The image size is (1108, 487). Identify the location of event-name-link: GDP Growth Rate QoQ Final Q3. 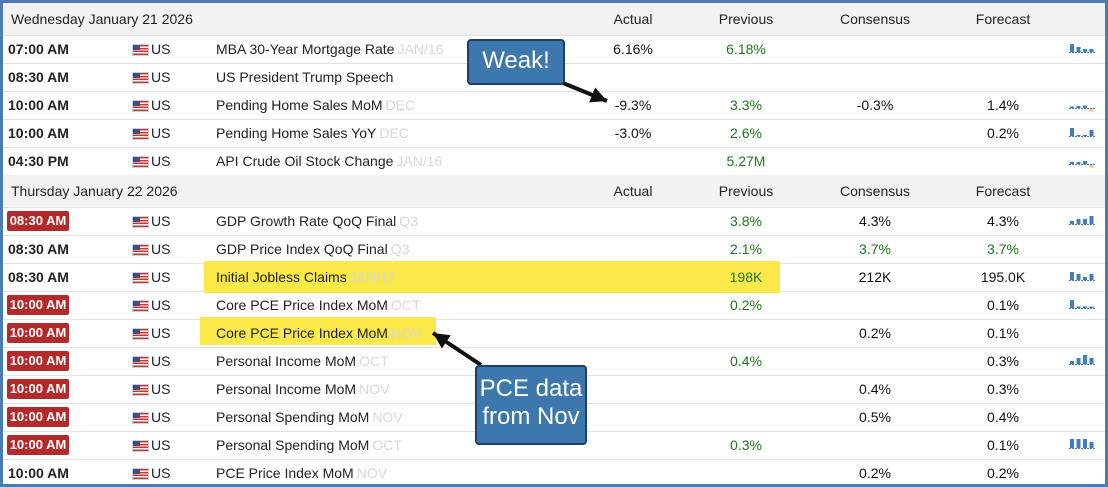
(317, 221).